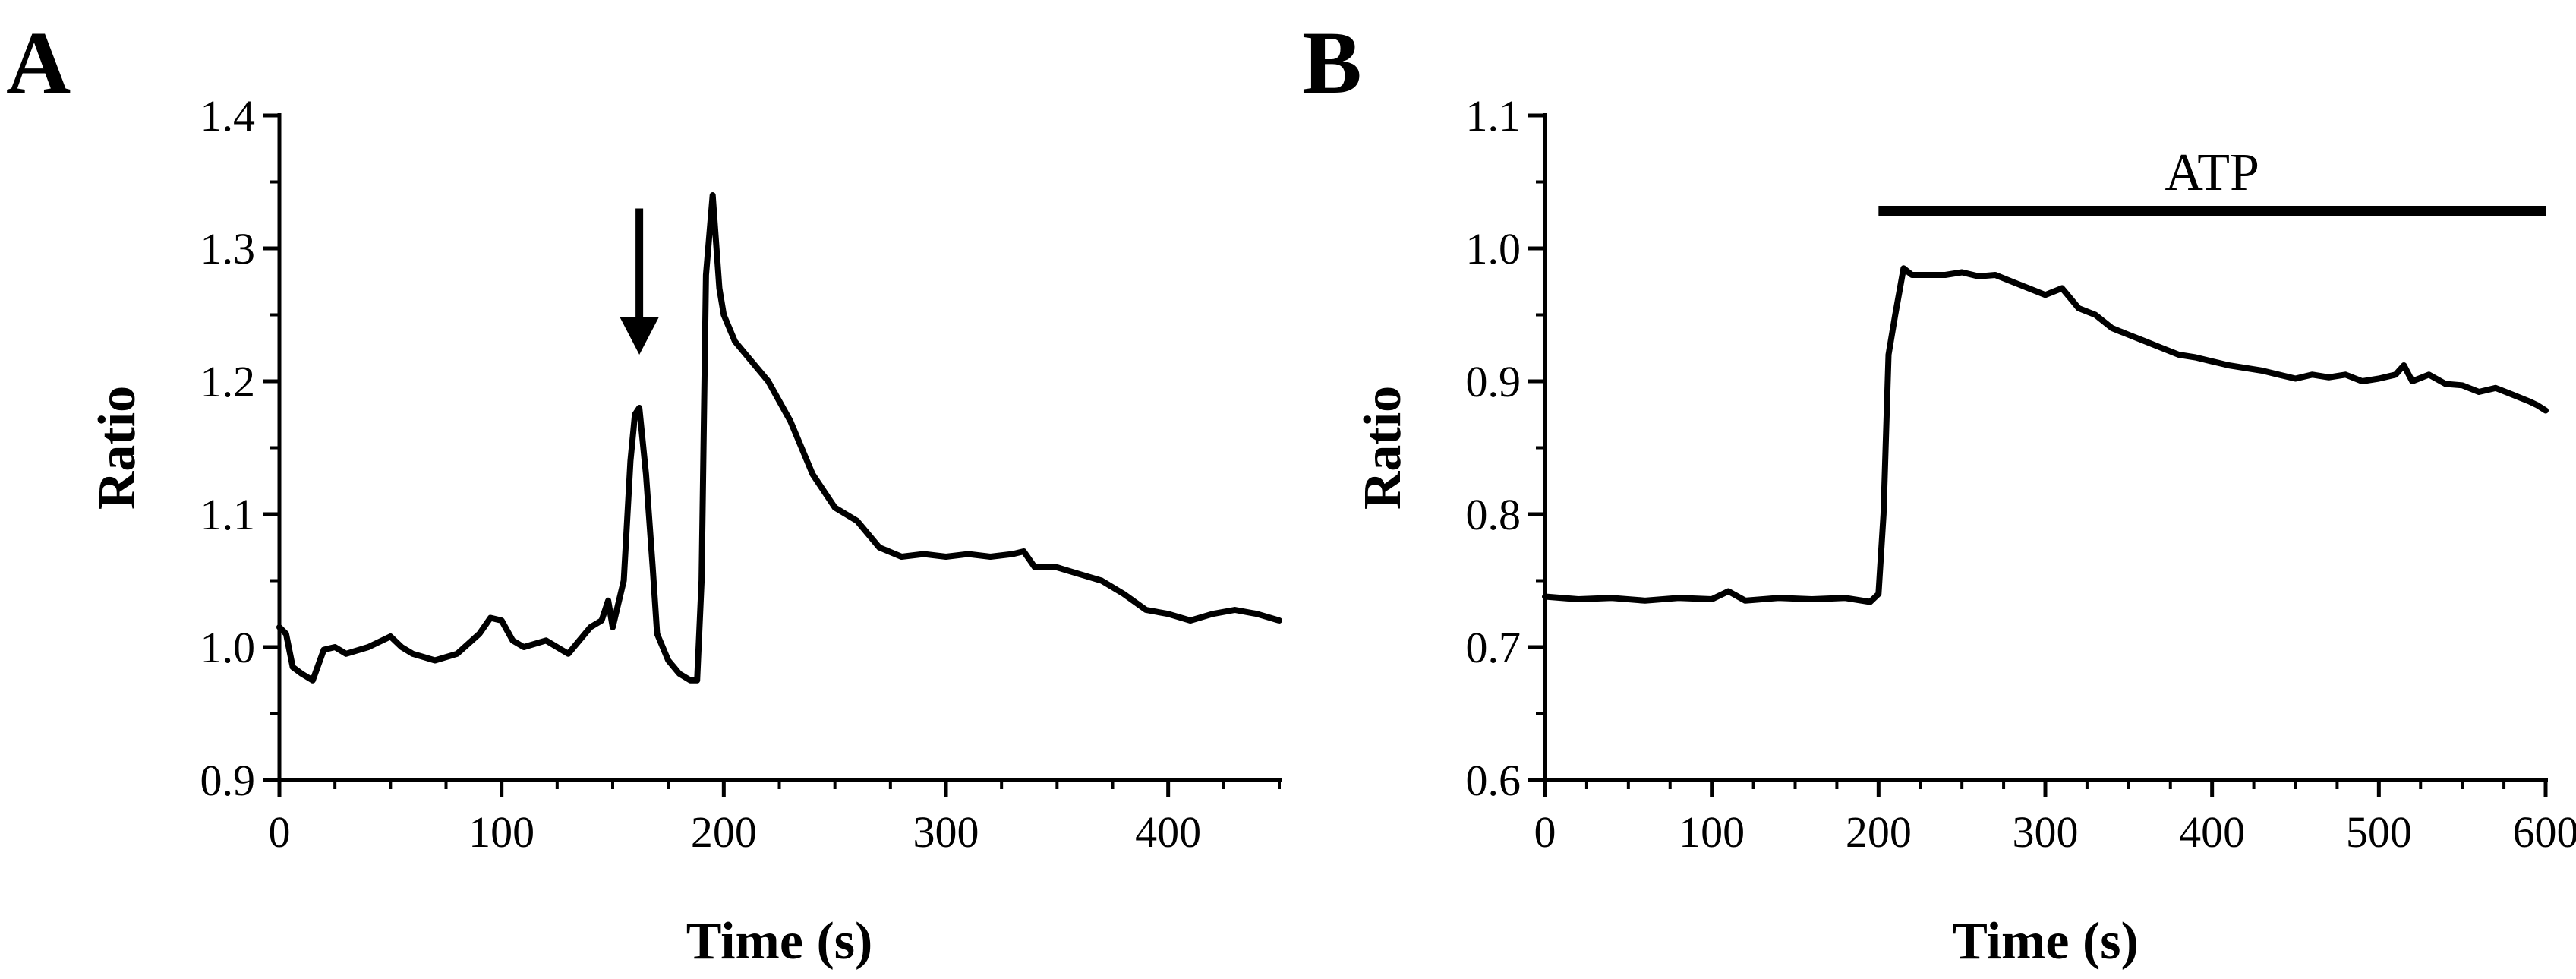 The height and width of the screenshot is (979, 2576). What do you see at coordinates (117, 448) in the screenshot?
I see `panel-a-y-axis-title: Ratio` at bounding box center [117, 448].